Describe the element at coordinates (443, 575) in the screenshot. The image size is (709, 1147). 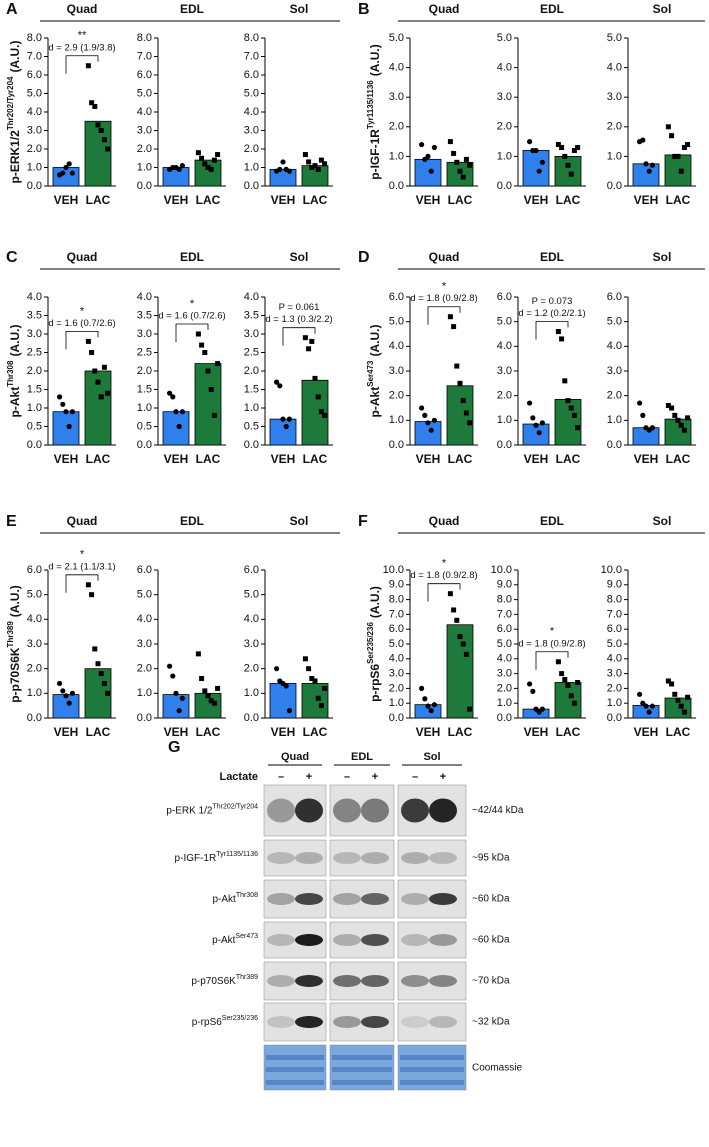
I see `effect-size: d = 1.8 (0.9/2.8)` at that location.